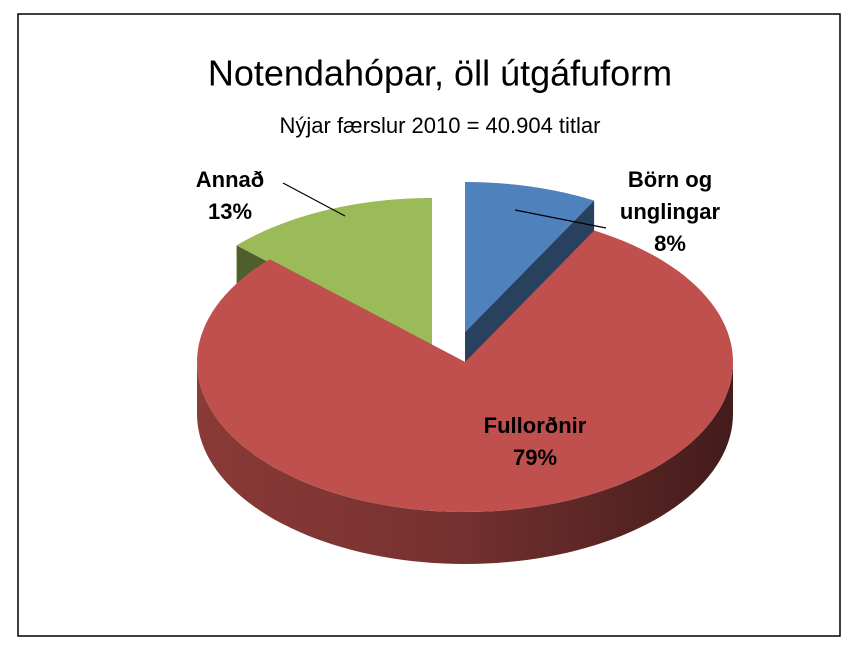  I want to click on category-label: Börn og unglingar, so click(670, 195).